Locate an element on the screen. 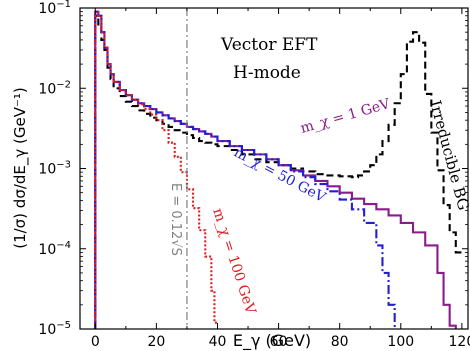 The width and height of the screenshot is (470, 351). annotation-bg: Irreducible BG is located at coordinates (448, 155).